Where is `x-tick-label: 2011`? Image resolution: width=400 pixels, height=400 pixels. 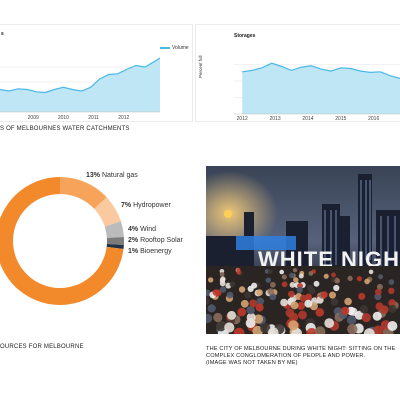 x-tick-label: 2011 is located at coordinates (93, 117).